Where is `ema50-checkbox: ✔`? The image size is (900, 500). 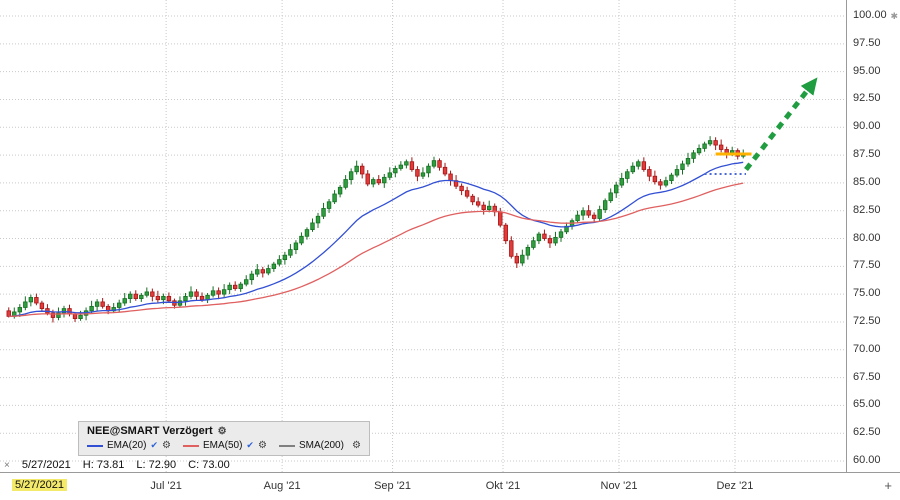
ema50-checkbox: ✔ is located at coordinates (250, 445).